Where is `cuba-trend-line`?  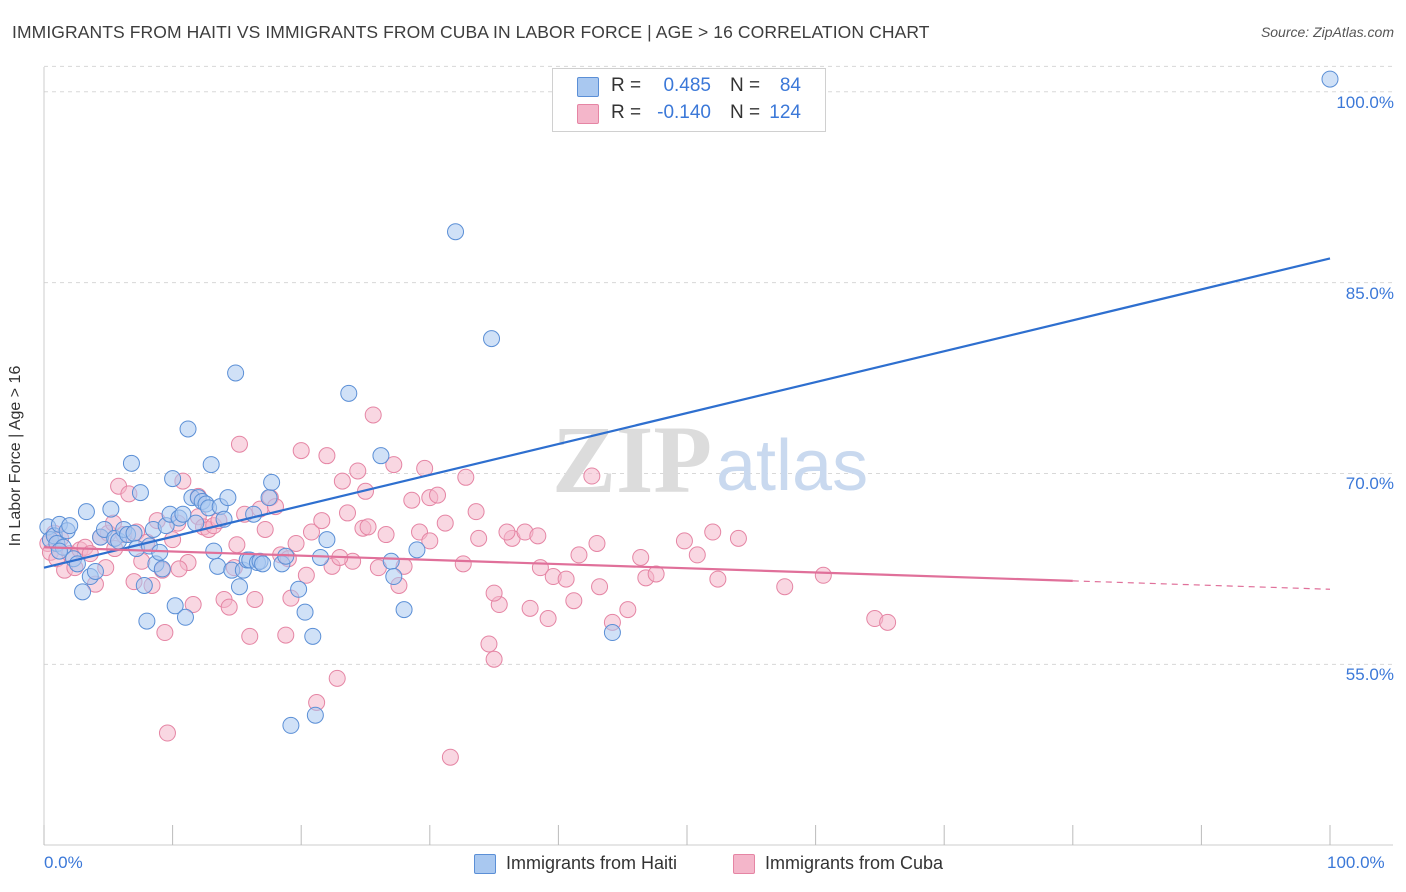 cuba-trend-line is located at coordinates (558, 564).